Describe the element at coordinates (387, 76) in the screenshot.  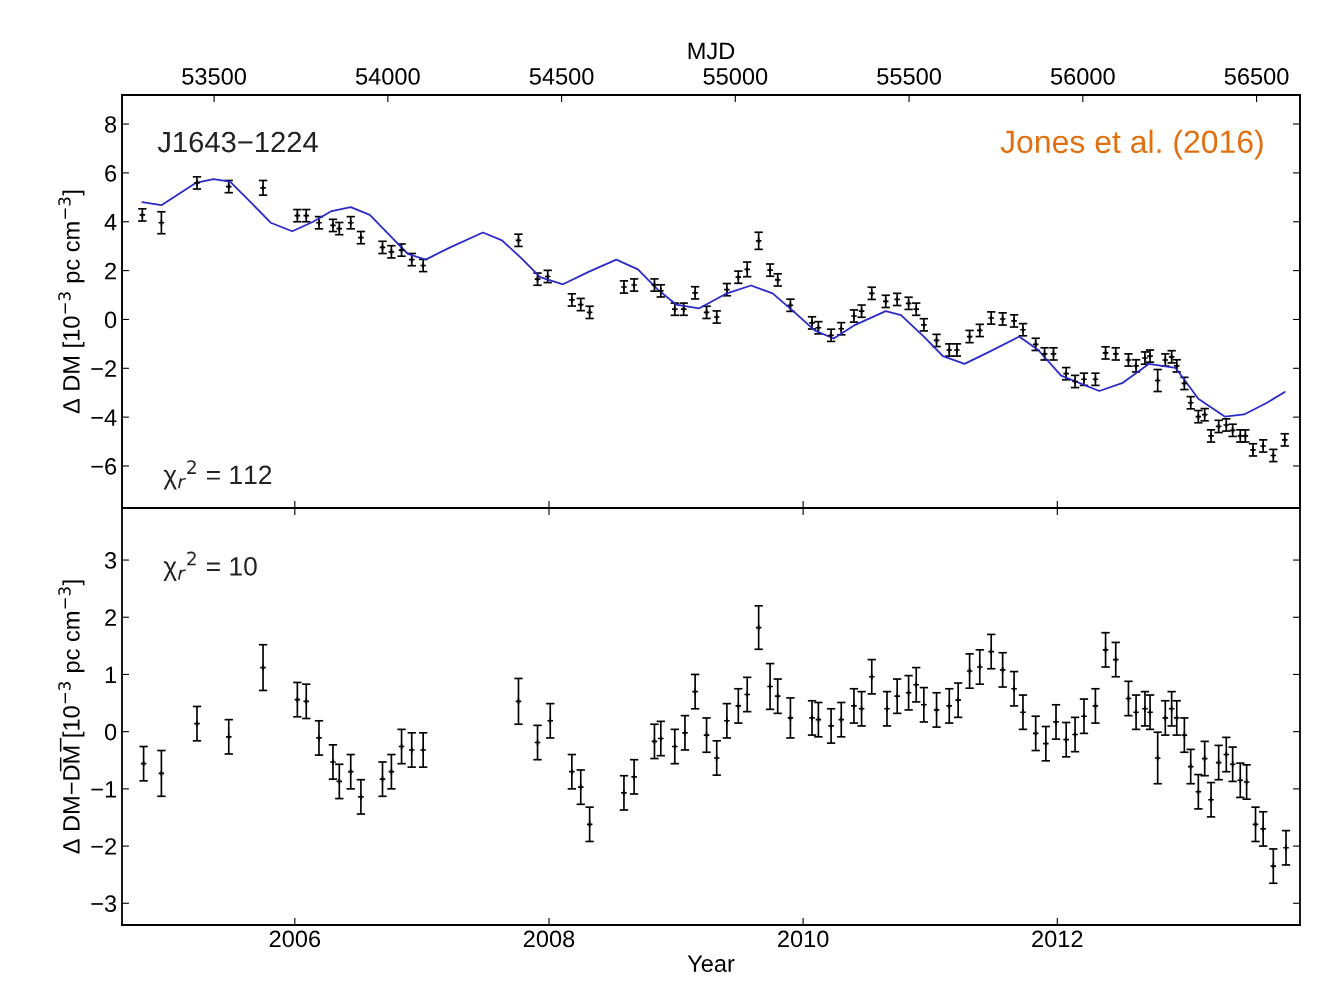
I see `x2-tick-label: 54000` at that location.